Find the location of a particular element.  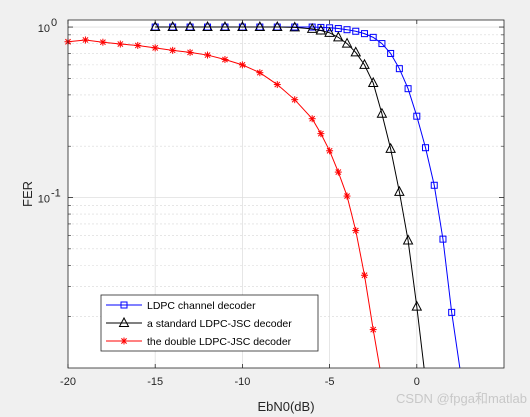

legend-label: a standard LDPC-JSC decoder is located at coordinates (219, 324).